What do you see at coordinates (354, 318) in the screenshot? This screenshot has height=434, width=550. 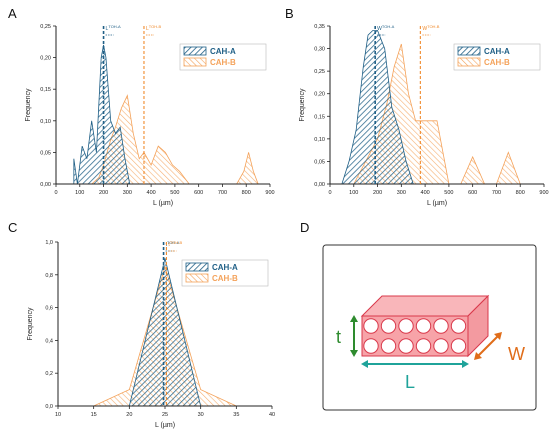 I see `dim-t-arrowhead-top` at bounding box center [354, 318].